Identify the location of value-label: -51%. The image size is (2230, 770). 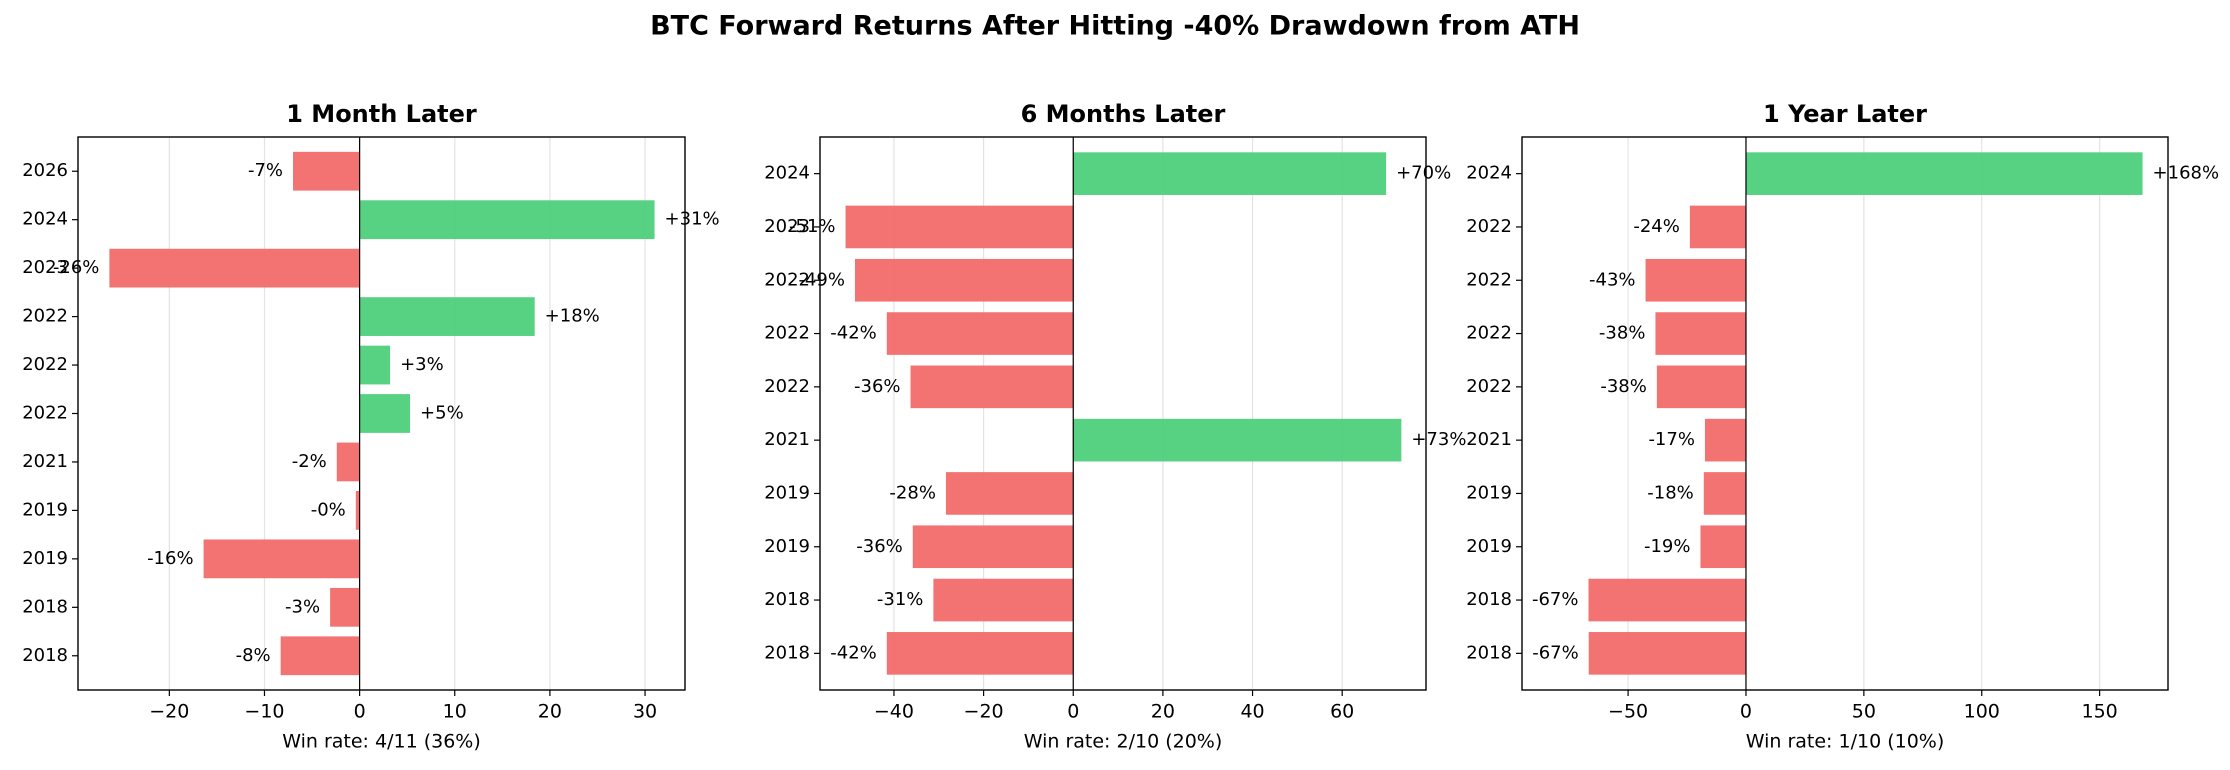
(812, 226).